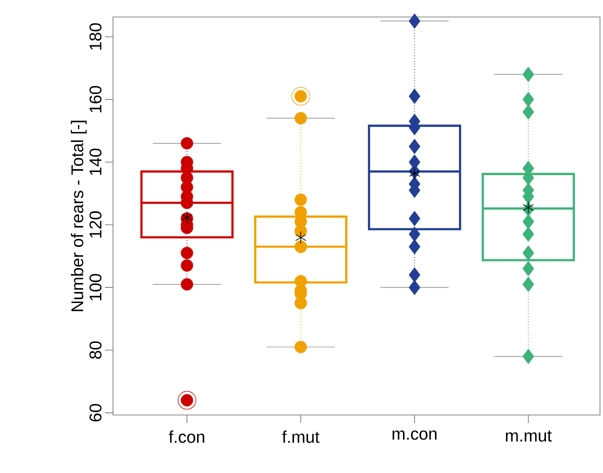 The height and width of the screenshot is (473, 603). What do you see at coordinates (95, 224) in the screenshot?
I see `y-tick-label: 120` at bounding box center [95, 224].